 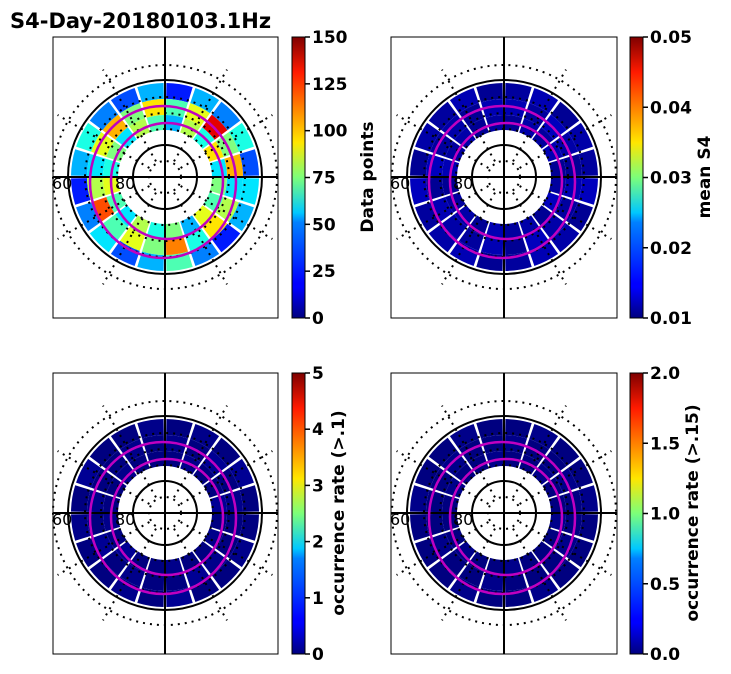 I want to click on colorbar-tick-label: 0.03, so click(x=671, y=179).